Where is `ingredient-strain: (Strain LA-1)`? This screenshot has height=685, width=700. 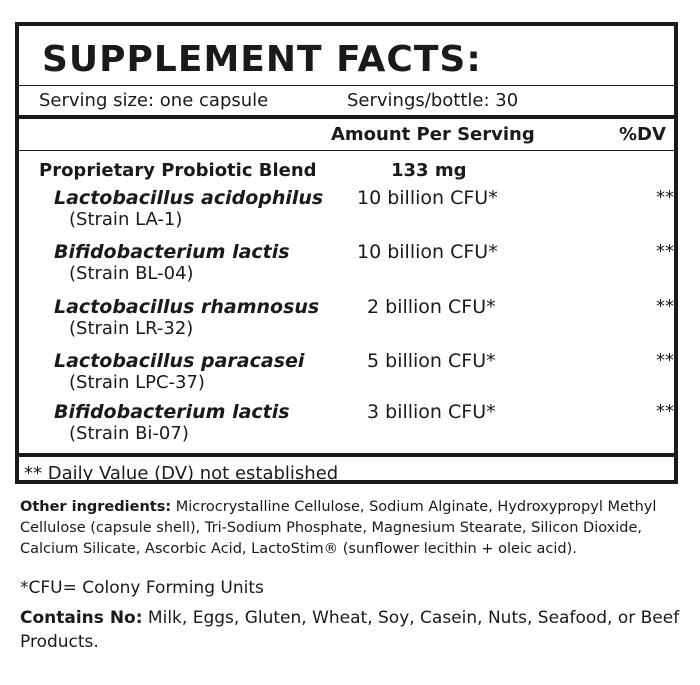
ingredient-strain: (Strain LA-1) is located at coordinates (126, 219).